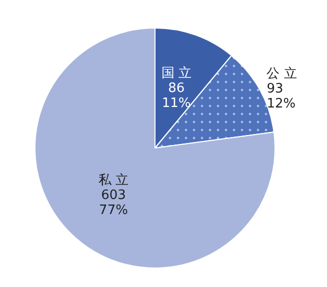 The width and height of the screenshot is (327, 287). What do you see at coordinates (176, 96) in the screenshot?
I see `data-label: 86 11%` at bounding box center [176, 96].